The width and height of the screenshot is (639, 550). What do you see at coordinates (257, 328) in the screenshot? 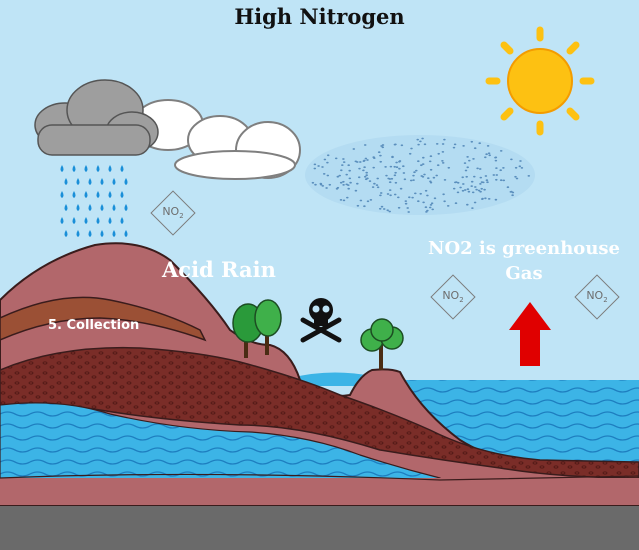
I see `tree-icon` at bounding box center [257, 328].